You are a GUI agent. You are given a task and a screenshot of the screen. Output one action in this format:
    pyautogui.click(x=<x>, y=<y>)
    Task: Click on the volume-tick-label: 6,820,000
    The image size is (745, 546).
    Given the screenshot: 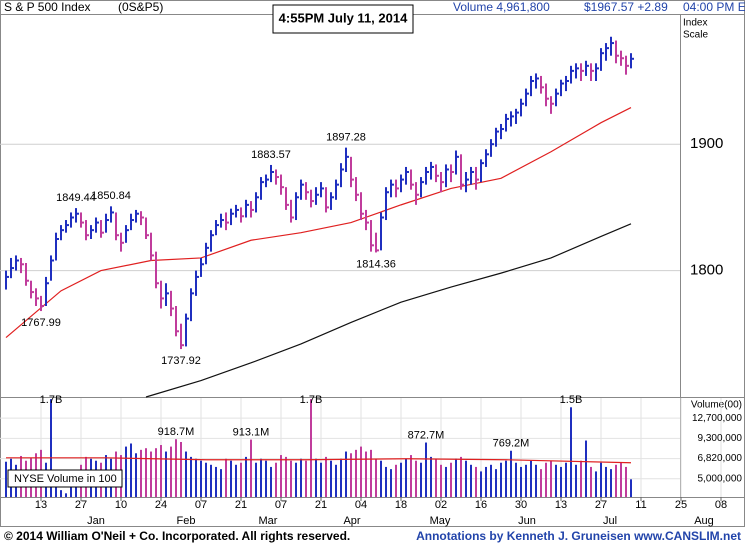 What is the action you would take?
    pyautogui.click(x=720, y=458)
    